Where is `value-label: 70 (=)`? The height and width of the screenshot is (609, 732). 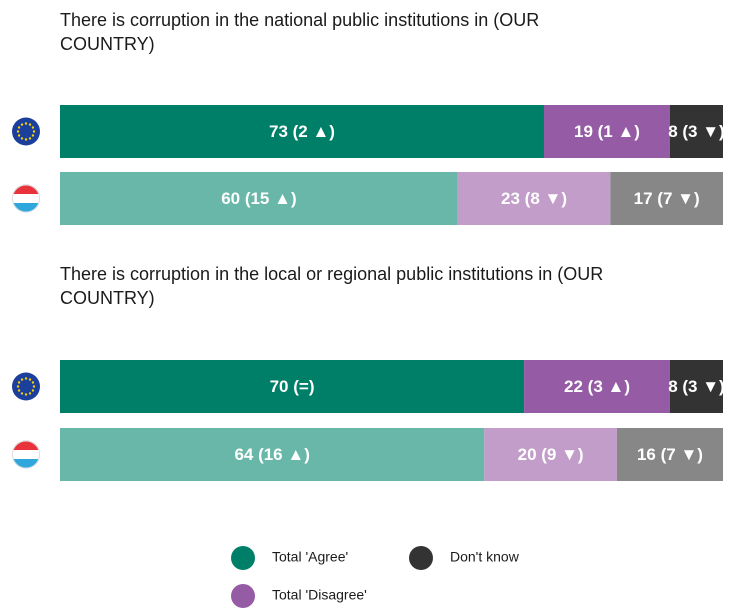 value-label: 70 (=) is located at coordinates (292, 386).